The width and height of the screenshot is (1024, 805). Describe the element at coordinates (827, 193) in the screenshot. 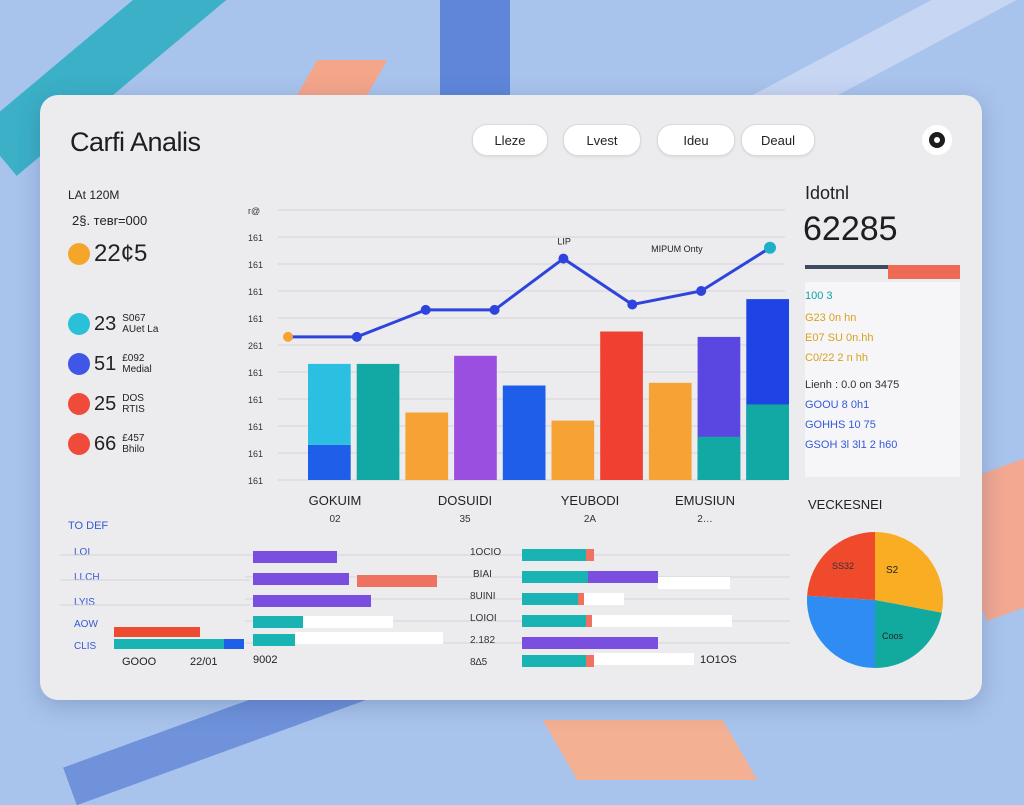

I see `right-label: Idotnl` at that location.